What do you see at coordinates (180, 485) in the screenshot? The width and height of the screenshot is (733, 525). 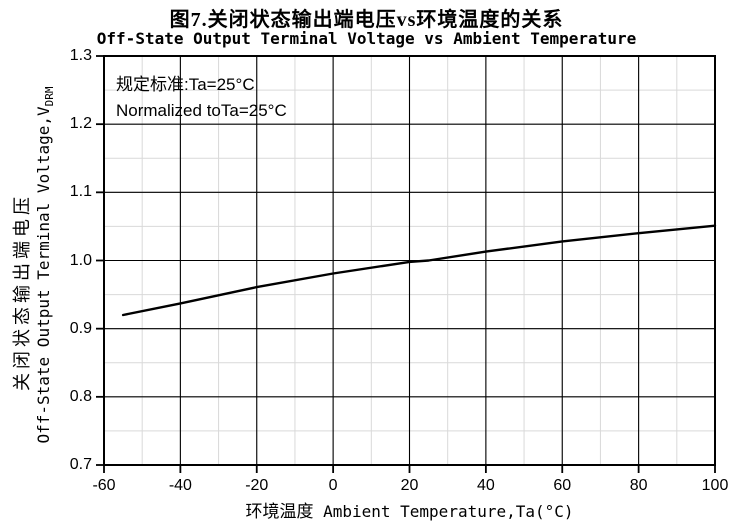 I see `x-tick-label: -40` at bounding box center [180, 485].